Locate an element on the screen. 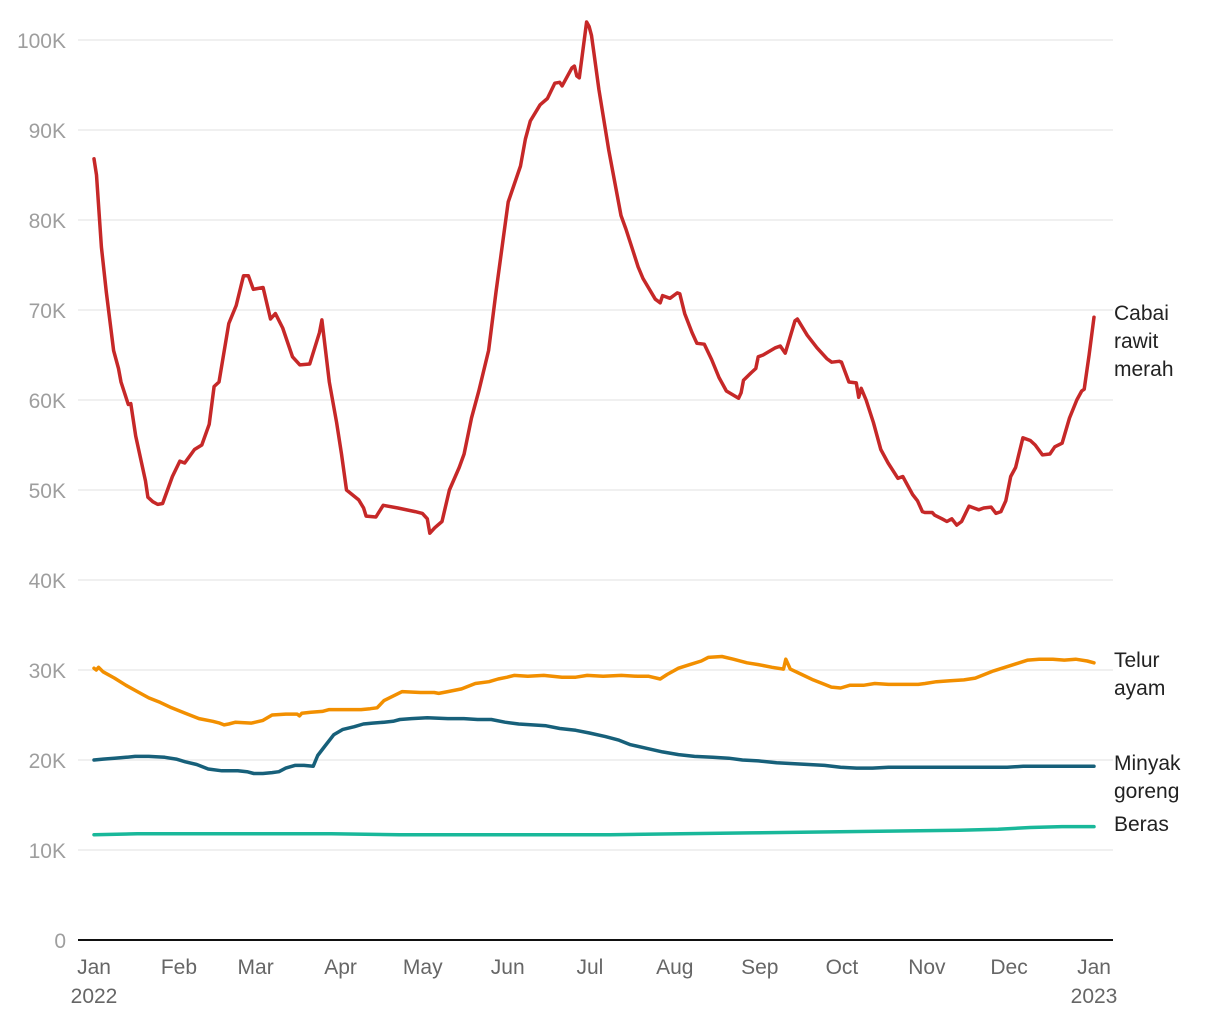 This screenshot has width=1220, height=1020. series-label-cabai-rawit-merah: Cabai is located at coordinates (1141, 313).